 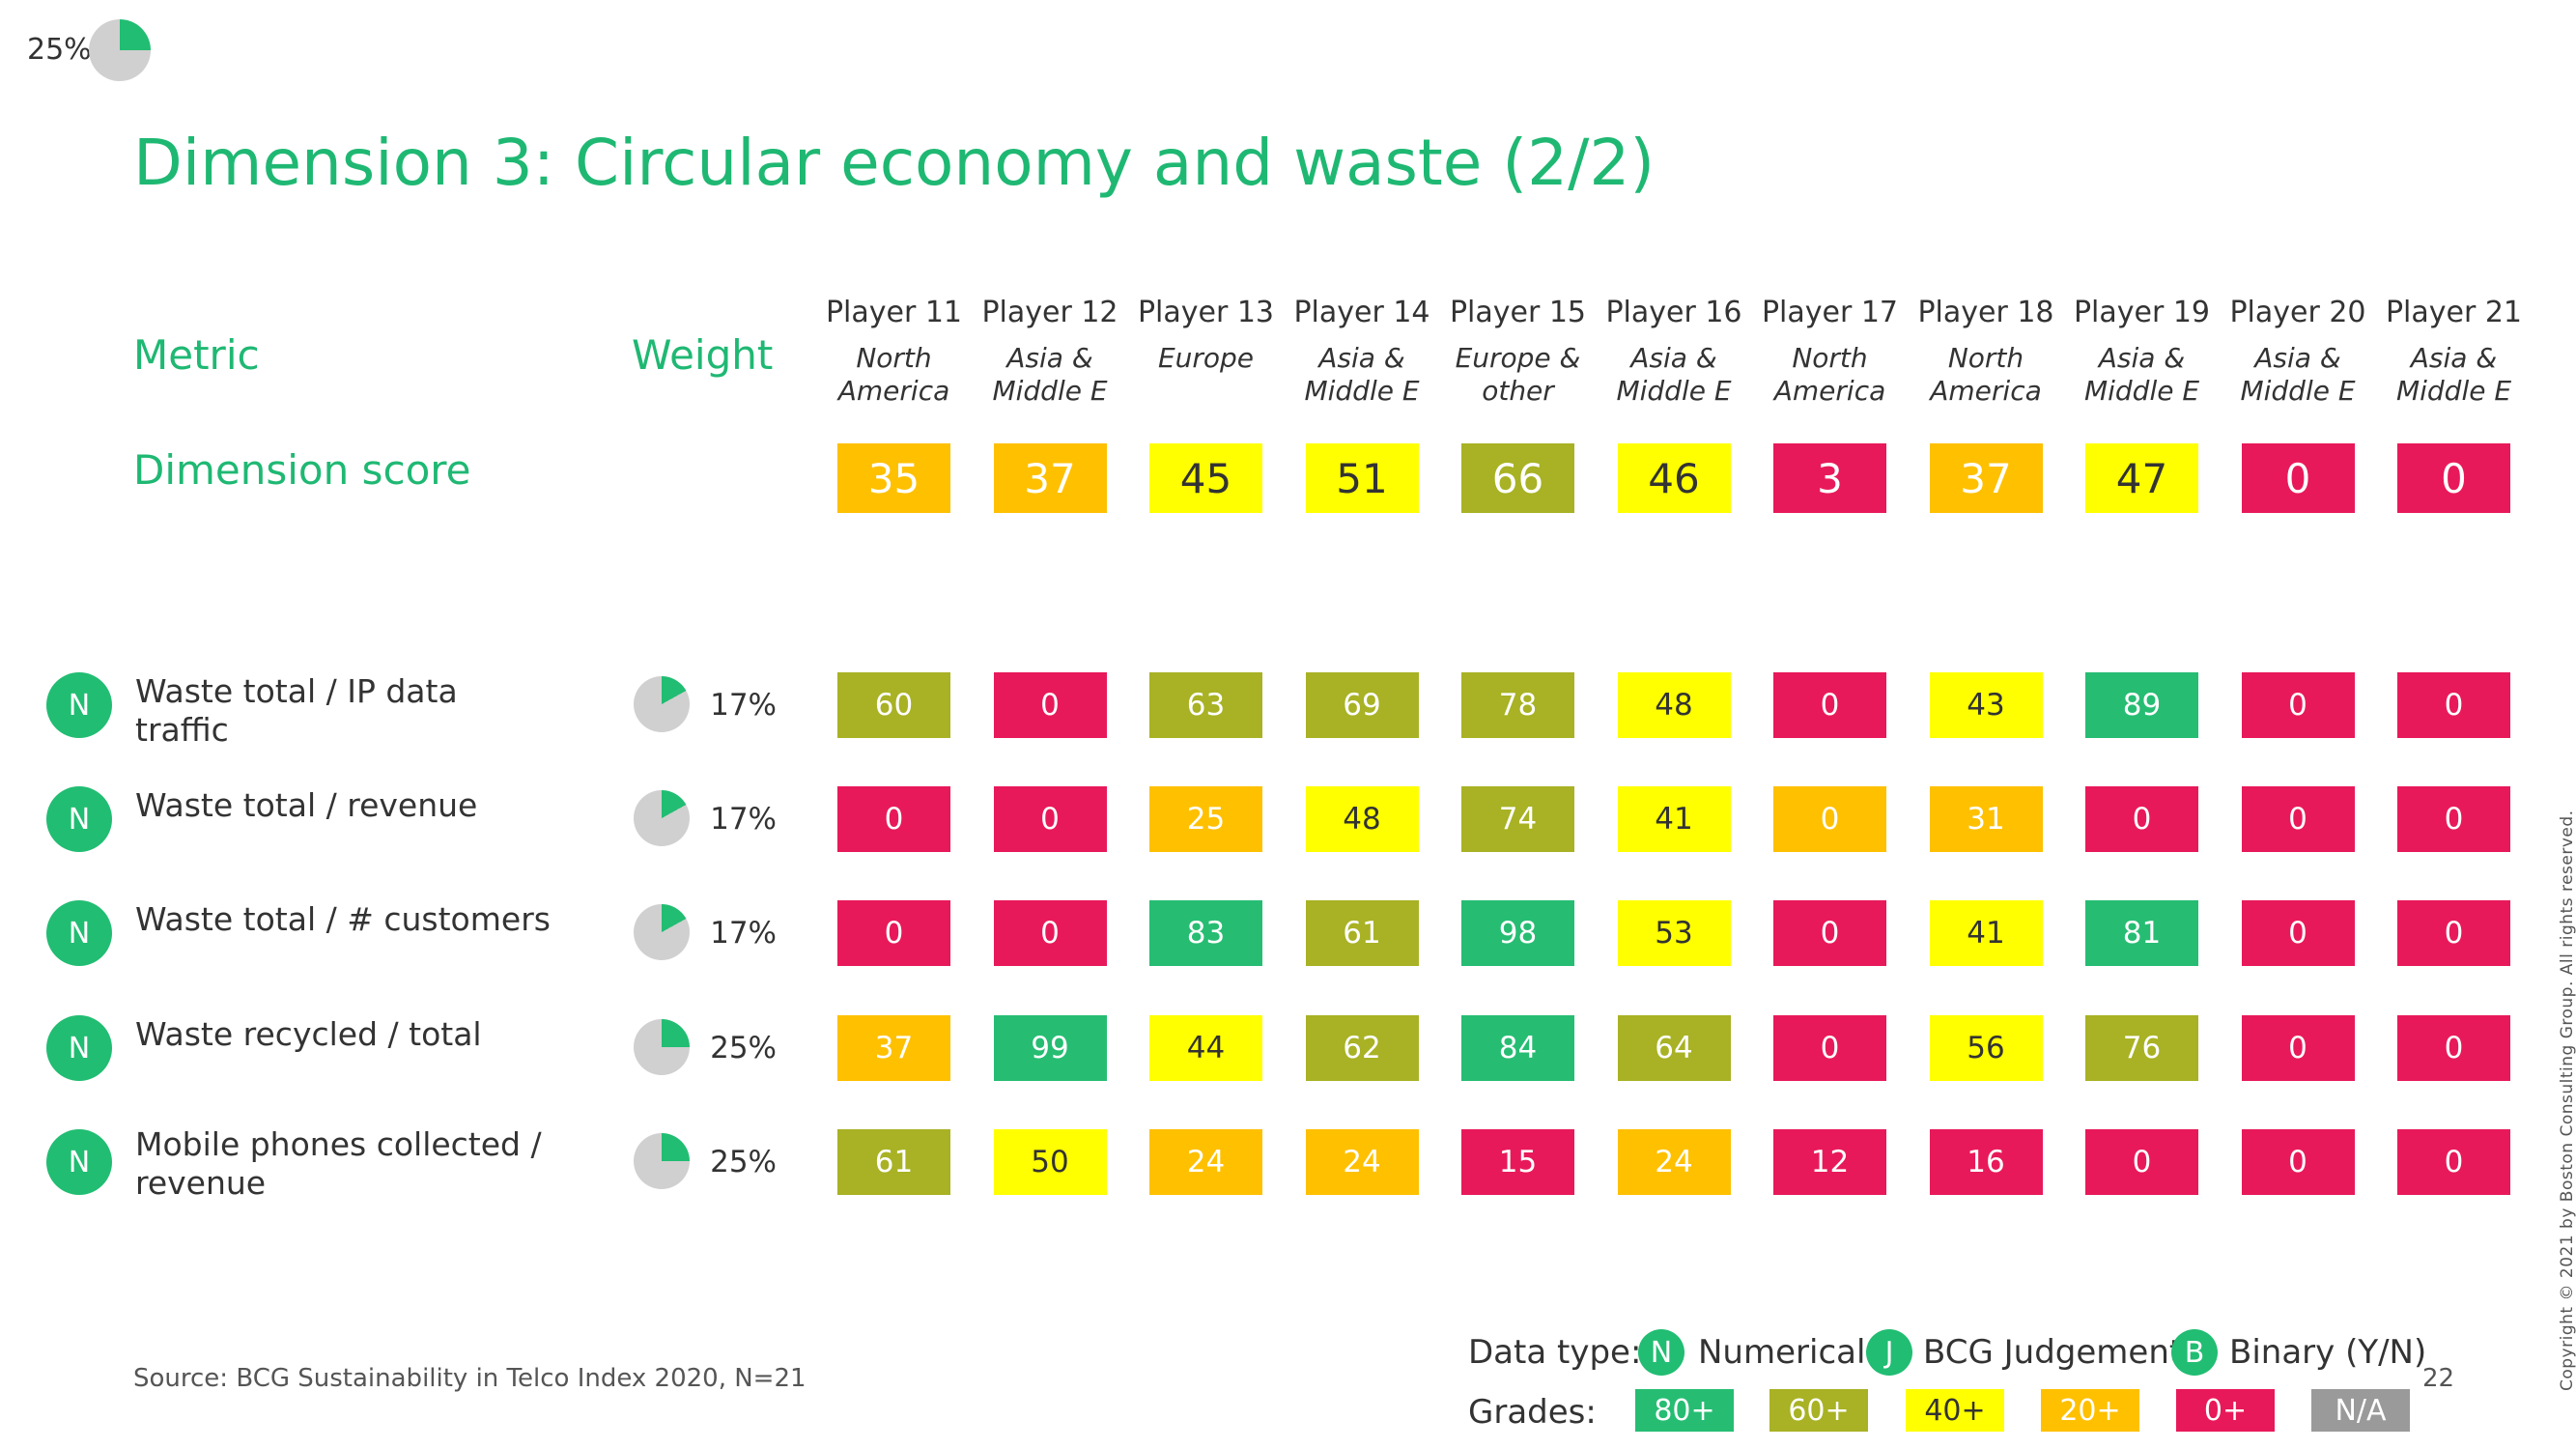 What do you see at coordinates (1674, 933) in the screenshot?
I see `metric-score-cell: 53` at bounding box center [1674, 933].